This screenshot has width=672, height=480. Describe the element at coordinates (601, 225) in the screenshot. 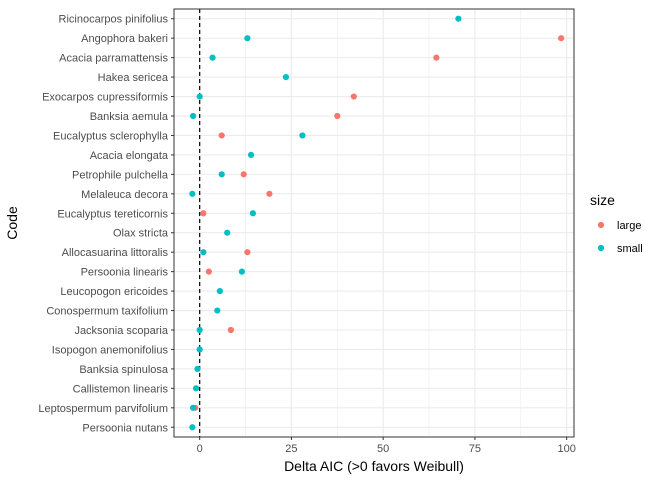

I see `legend-key-large` at that location.